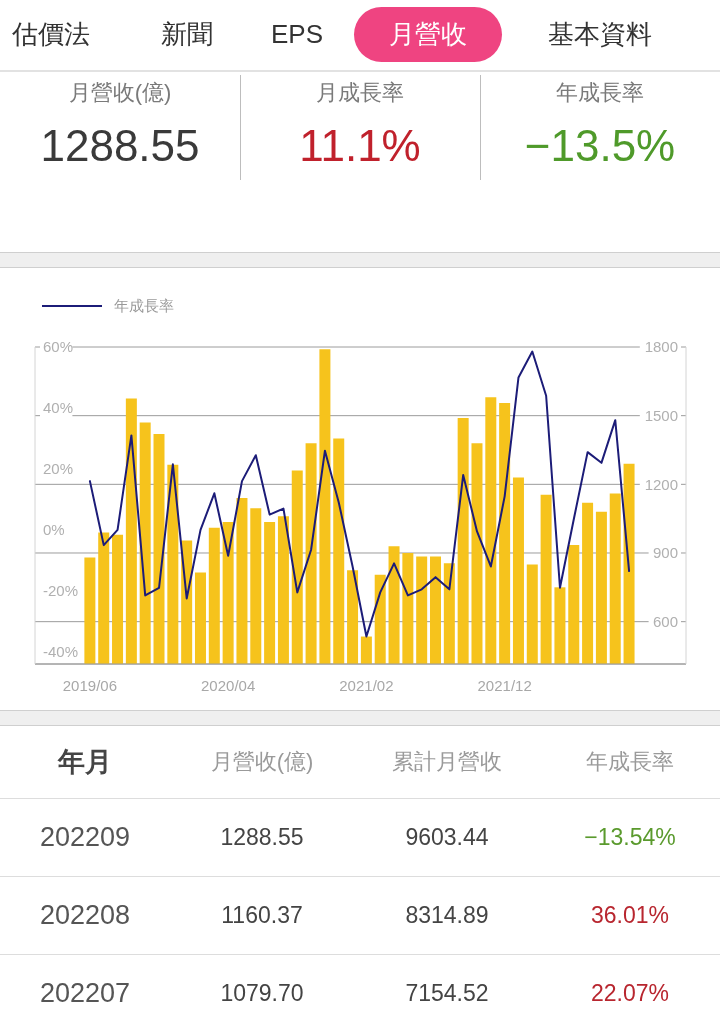 This screenshot has height=1010, width=720. I want to click on x-tick-label: 2019/06, so click(90, 685).